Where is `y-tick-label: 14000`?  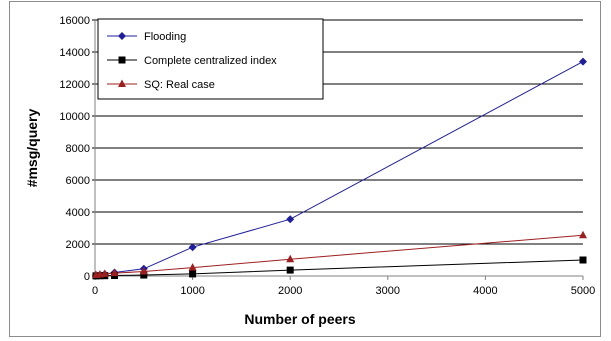 y-tick-label: 14000 is located at coordinates (74, 53).